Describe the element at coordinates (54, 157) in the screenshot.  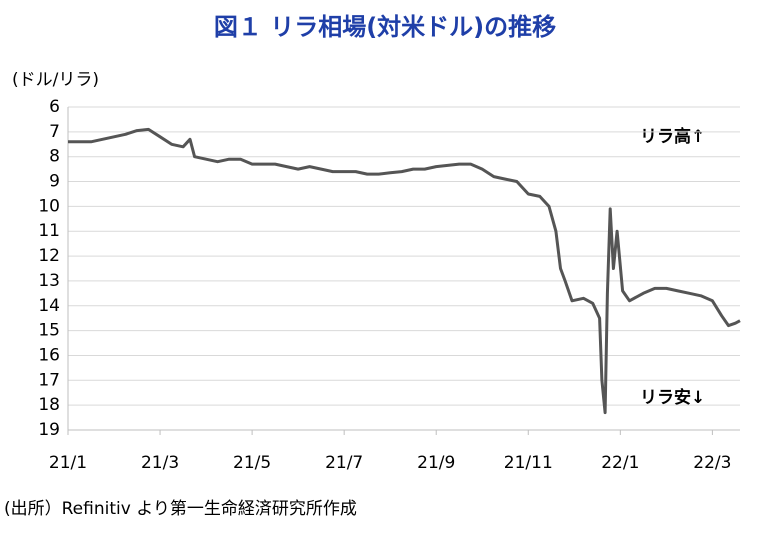
I see `y-tick-label: 8` at that location.